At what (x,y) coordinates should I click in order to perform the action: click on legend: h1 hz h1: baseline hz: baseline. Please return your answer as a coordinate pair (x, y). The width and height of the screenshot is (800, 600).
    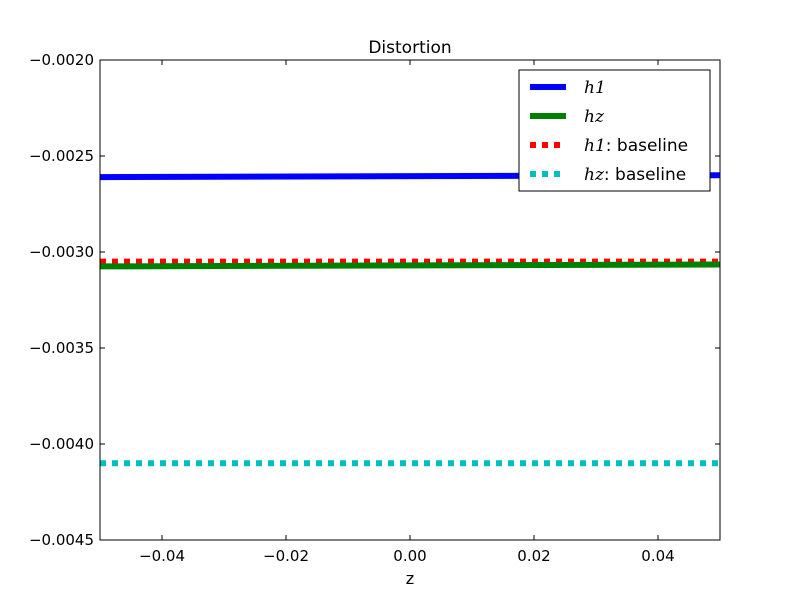
    Looking at the image, I should click on (614, 130).